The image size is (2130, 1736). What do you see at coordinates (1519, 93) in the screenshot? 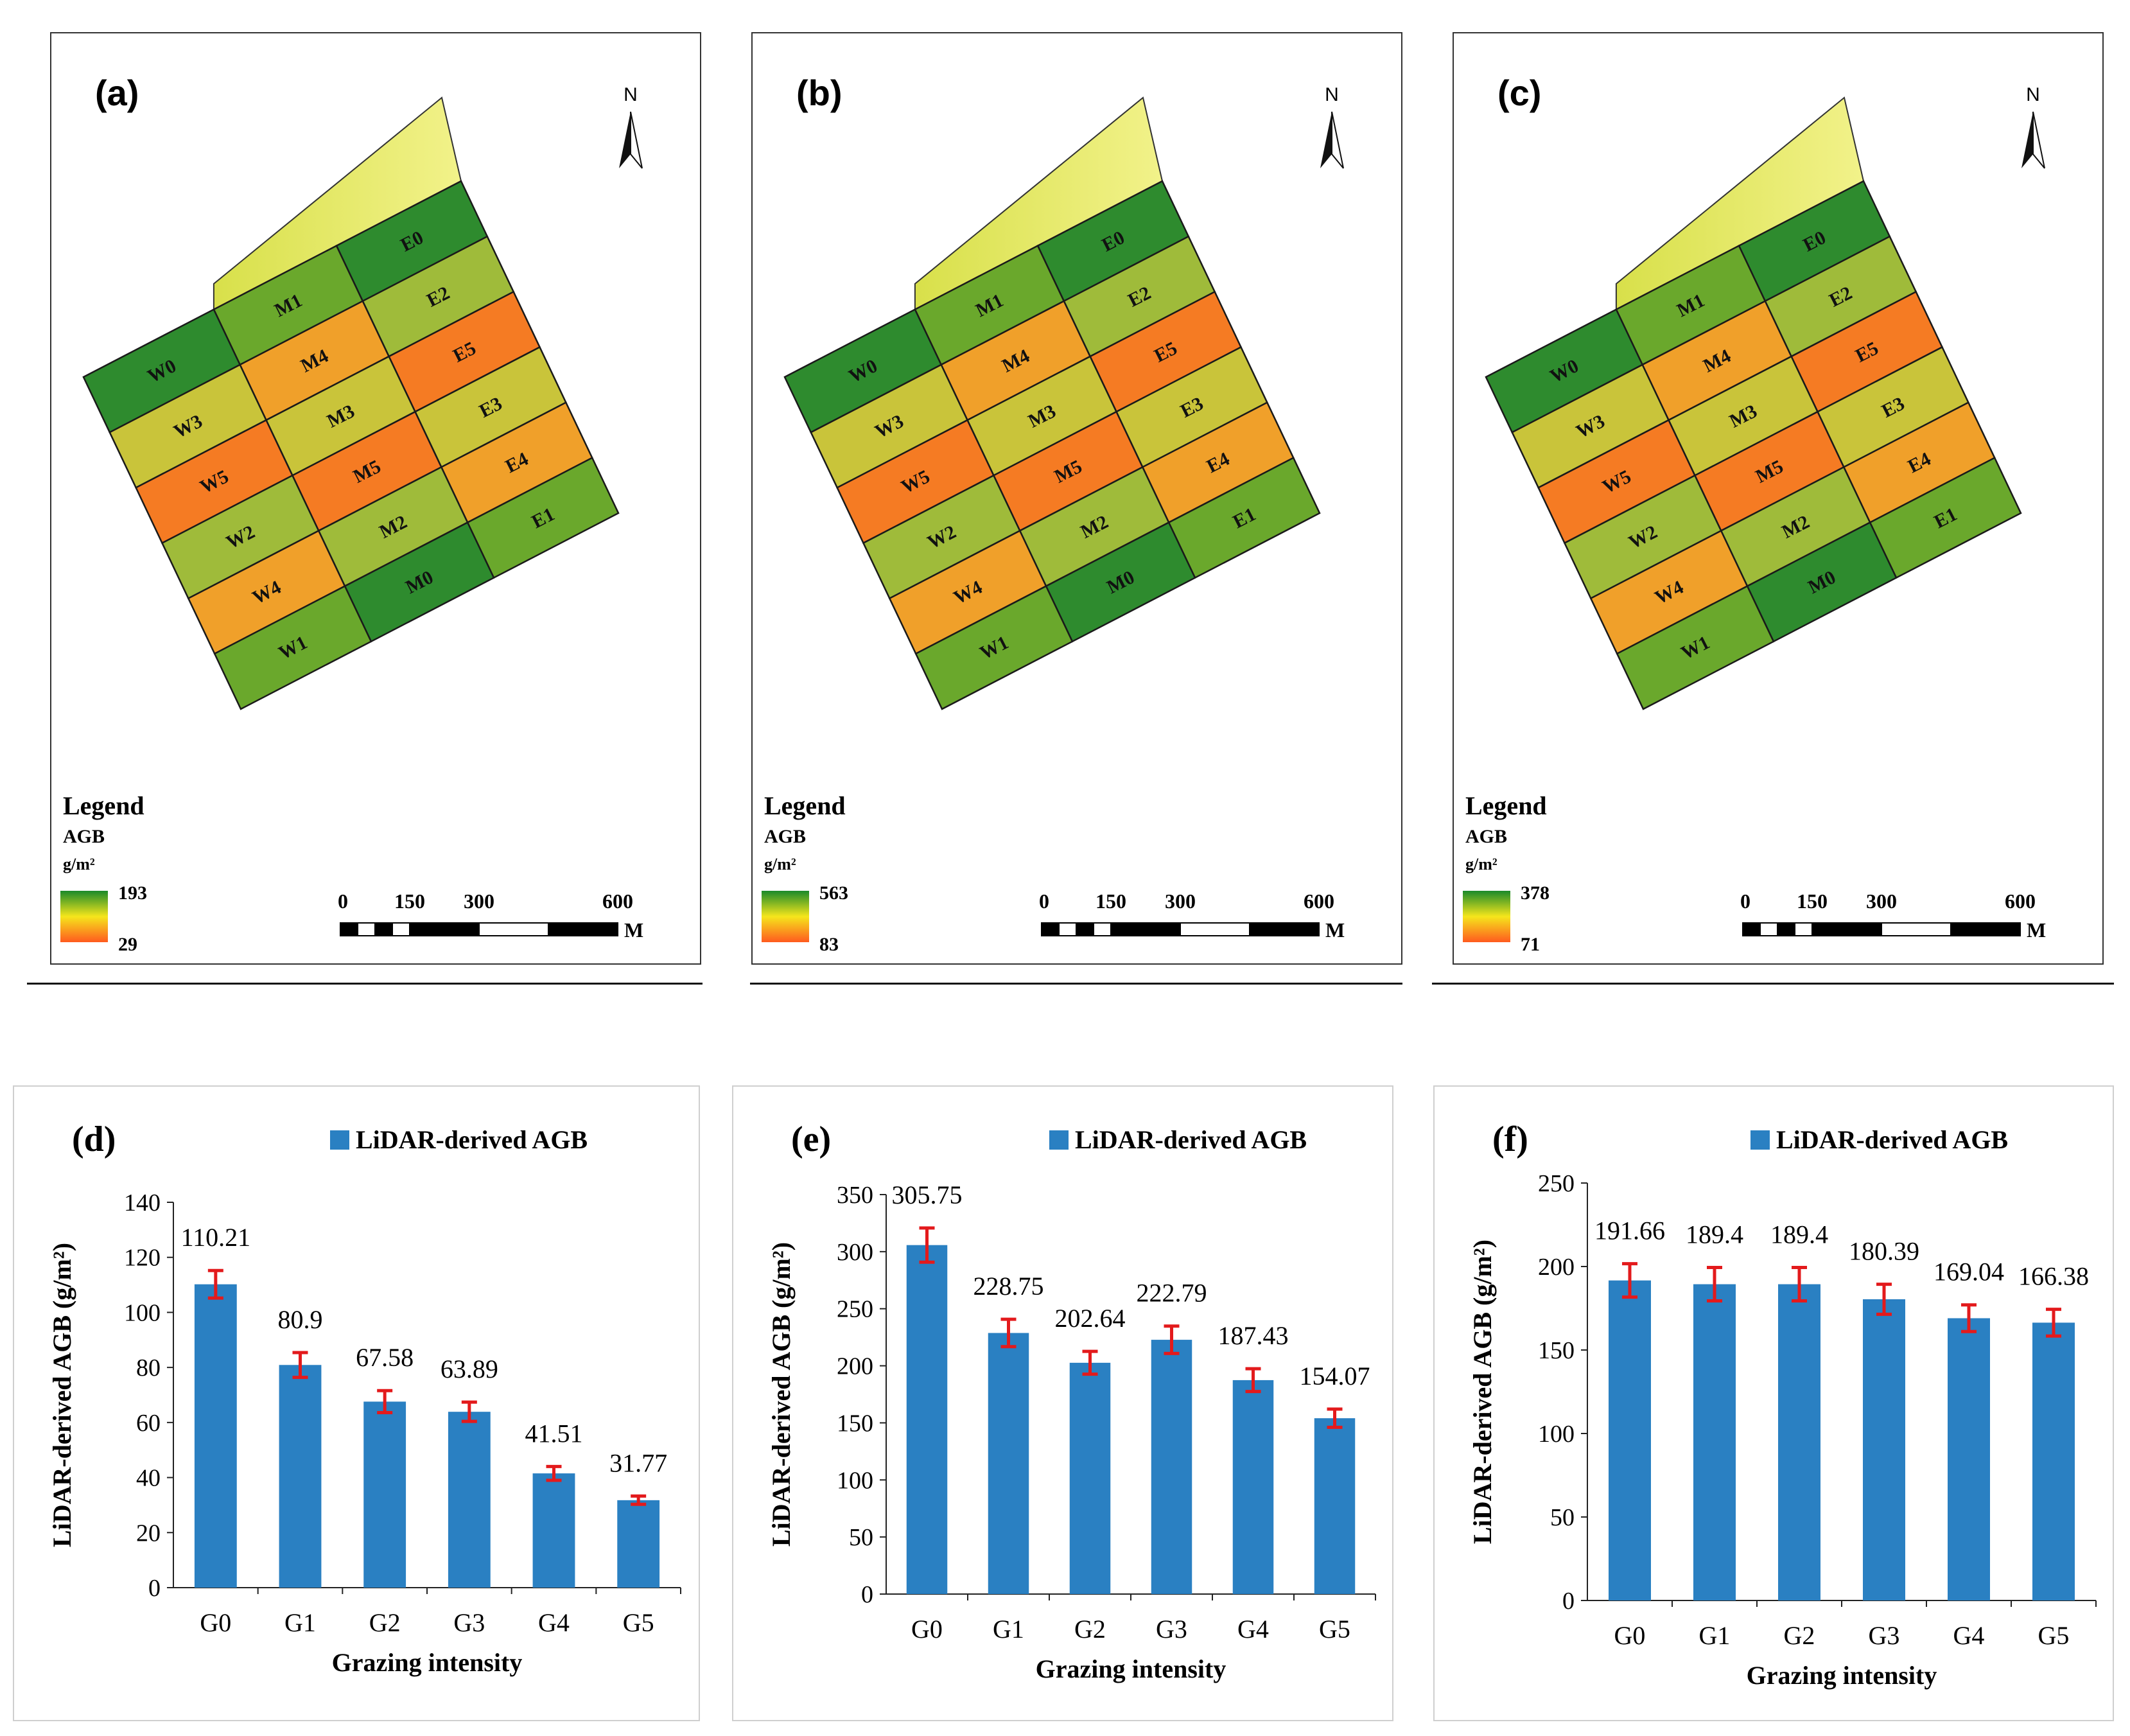
I see `panel-label: (c)` at bounding box center [1519, 93].